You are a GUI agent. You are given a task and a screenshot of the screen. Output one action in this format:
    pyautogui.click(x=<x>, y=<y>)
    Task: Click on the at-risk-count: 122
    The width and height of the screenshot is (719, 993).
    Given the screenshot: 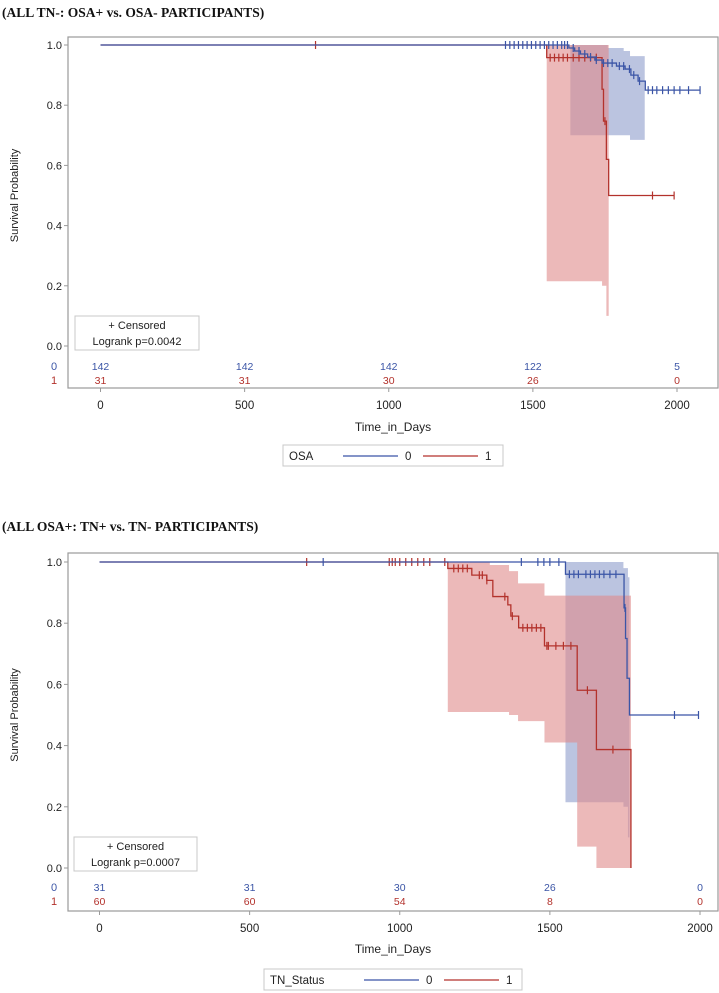 What is the action you would take?
    pyautogui.click(x=533, y=367)
    